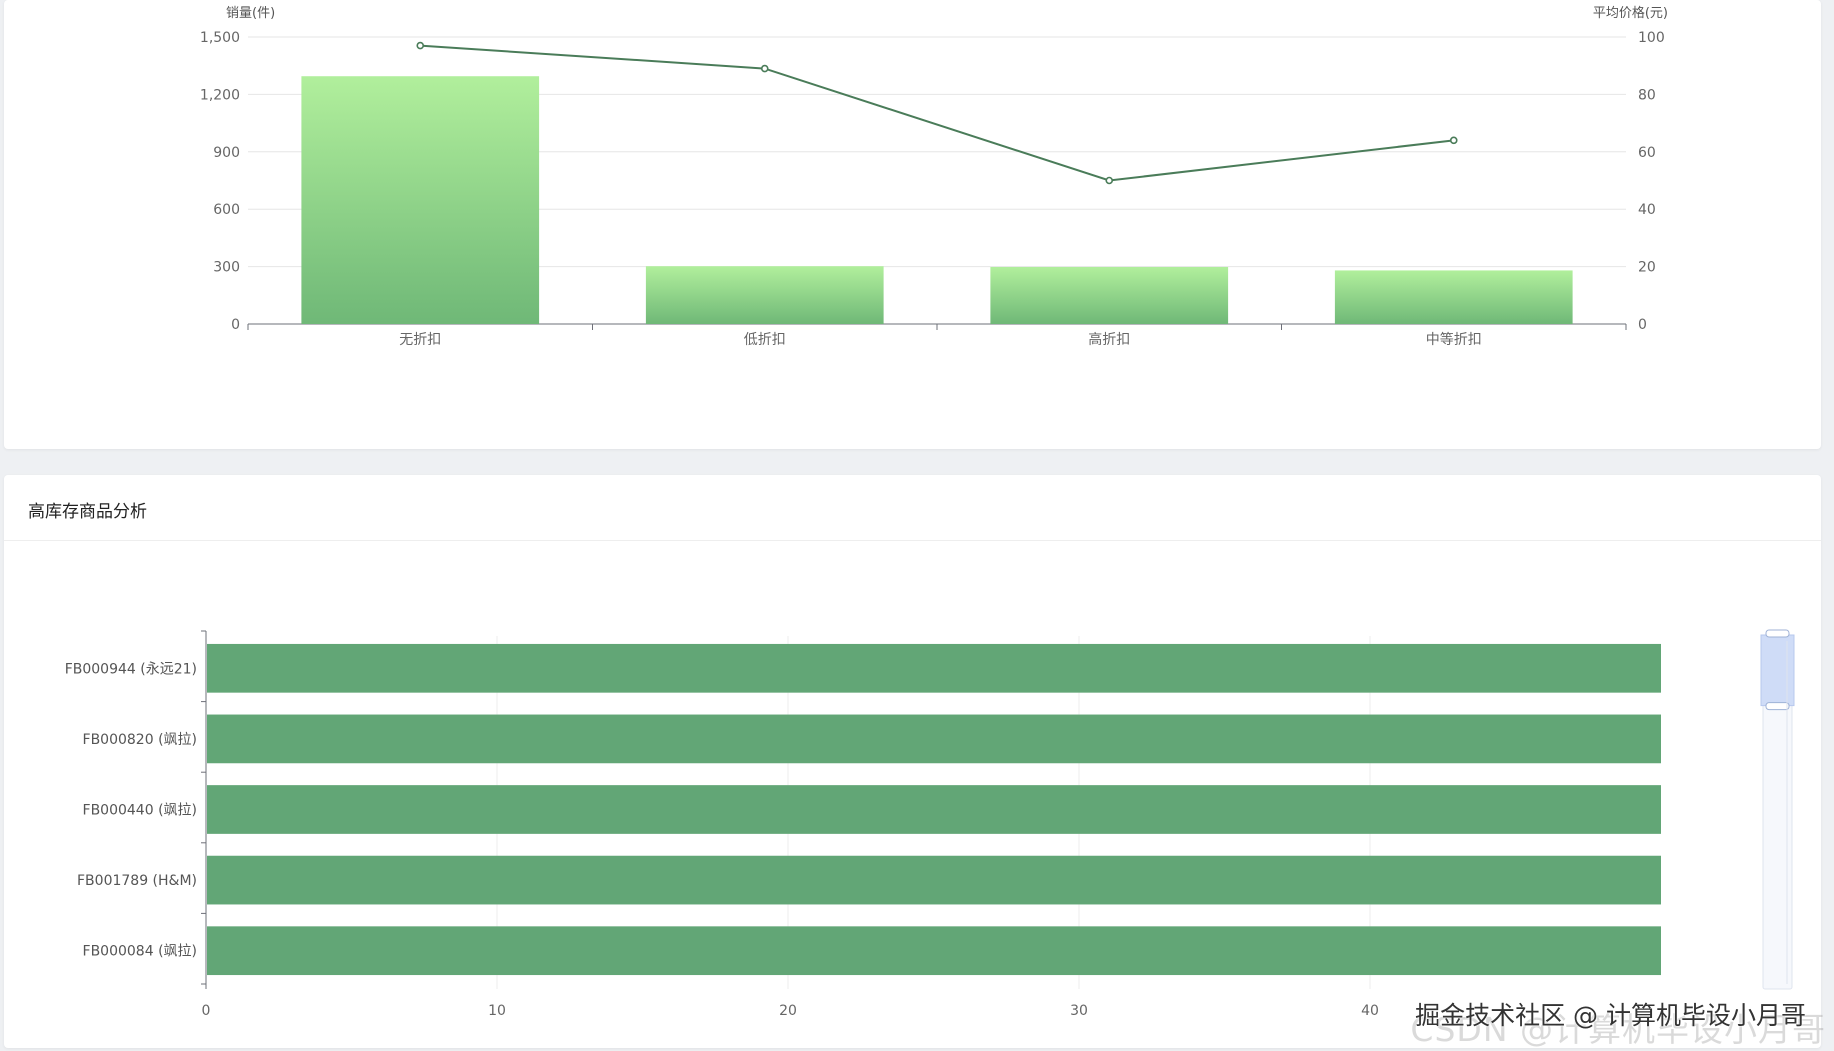 This screenshot has width=1834, height=1051. I want to click on x-tick-label: 低折扣, so click(765, 340).